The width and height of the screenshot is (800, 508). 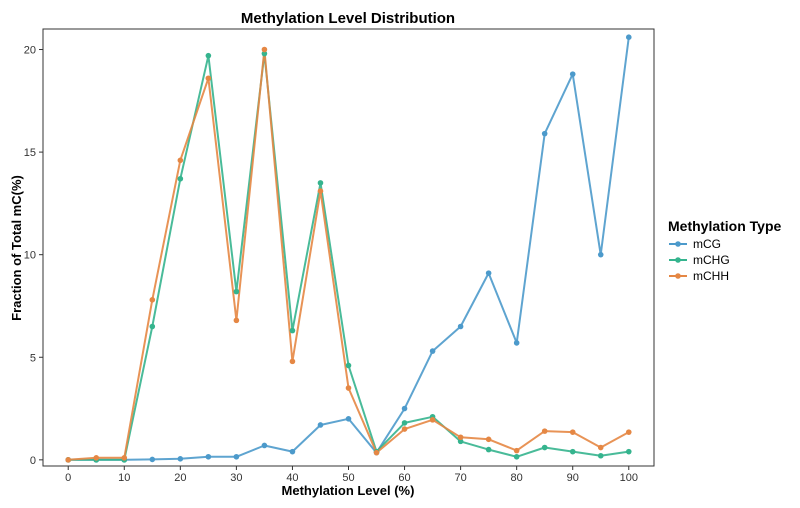 What do you see at coordinates (30, 153) in the screenshot?
I see `y-tick-label: 15` at bounding box center [30, 153].